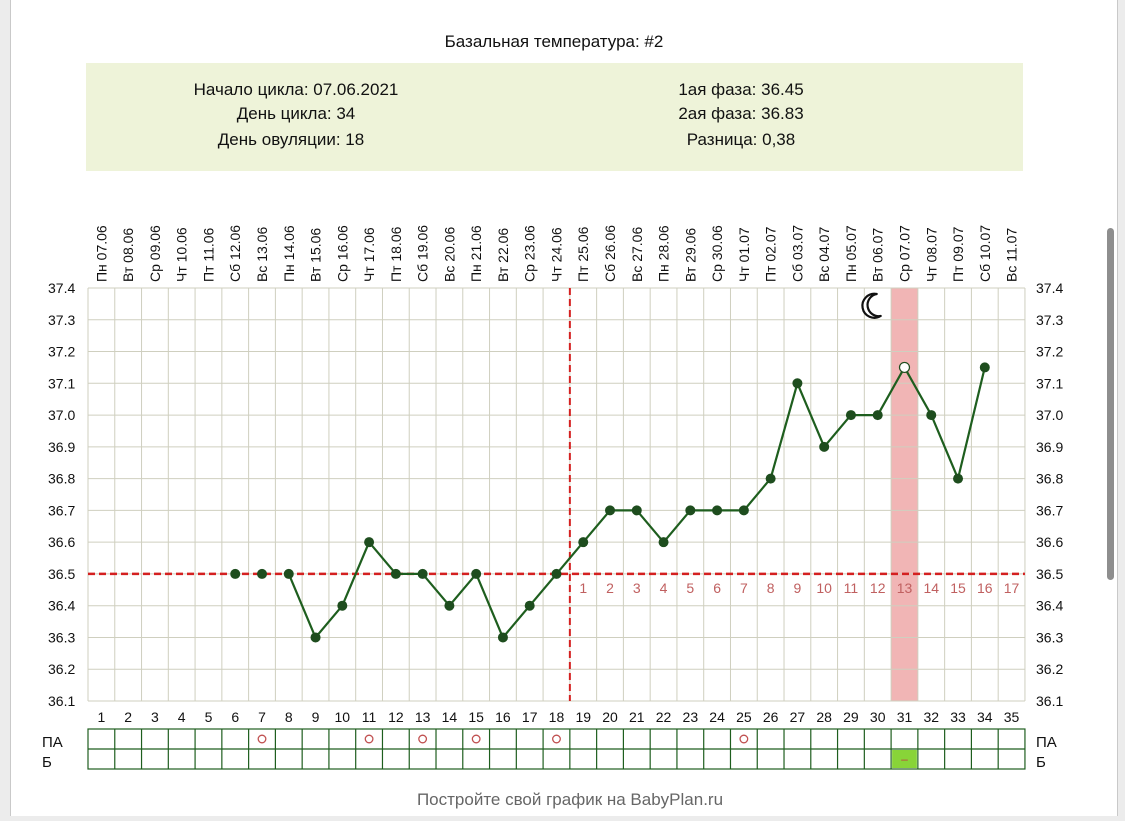 The image size is (1125, 821). What do you see at coordinates (744, 588) in the screenshot?
I see `luteal-day-label: 7` at bounding box center [744, 588].